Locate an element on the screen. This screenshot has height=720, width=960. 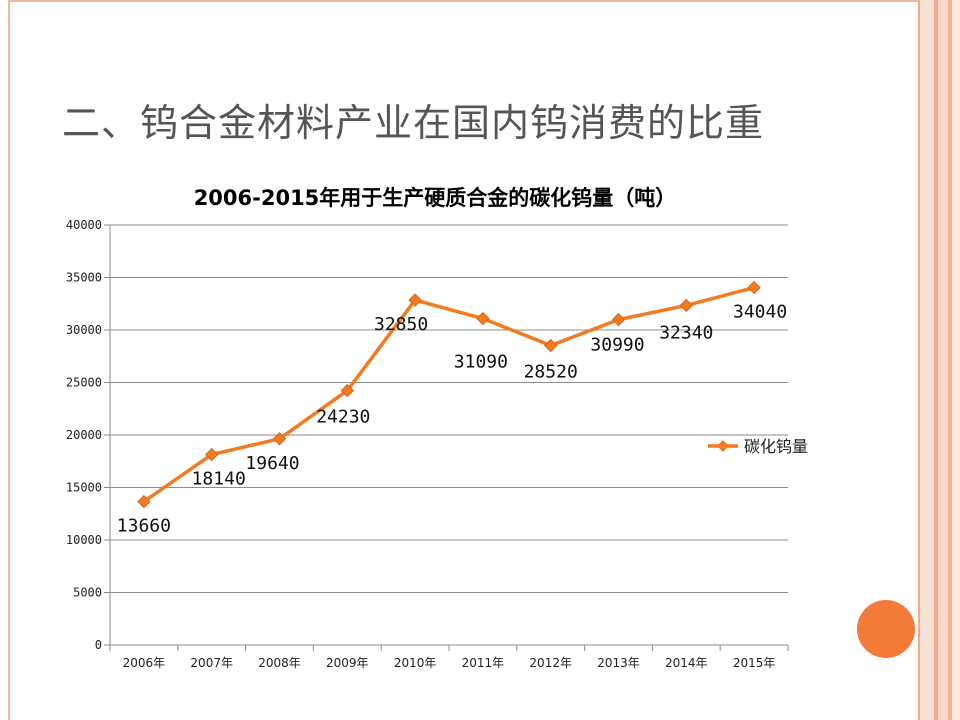
x-tick-label: 2007年 is located at coordinates (211, 663).